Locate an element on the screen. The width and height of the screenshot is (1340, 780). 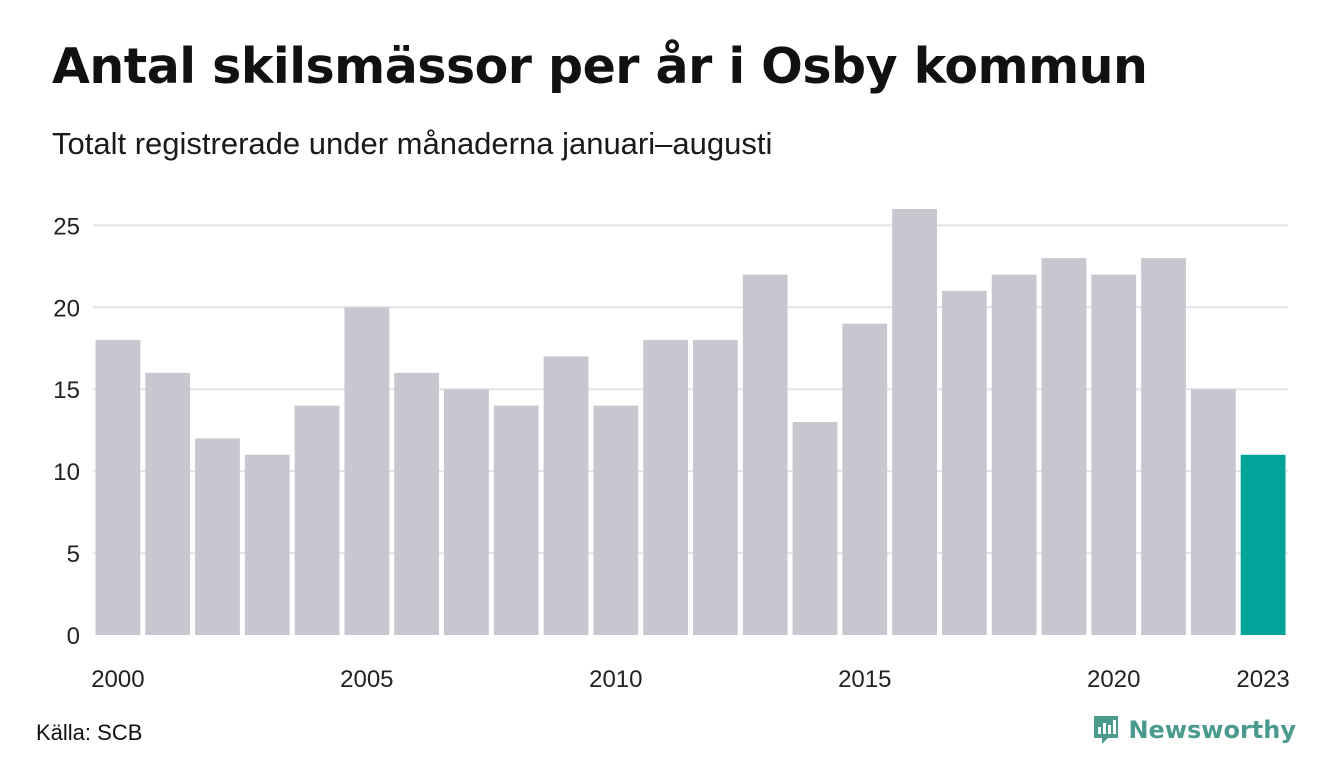
newsworthy-brand: Newsworthy is located at coordinates (1194, 730).